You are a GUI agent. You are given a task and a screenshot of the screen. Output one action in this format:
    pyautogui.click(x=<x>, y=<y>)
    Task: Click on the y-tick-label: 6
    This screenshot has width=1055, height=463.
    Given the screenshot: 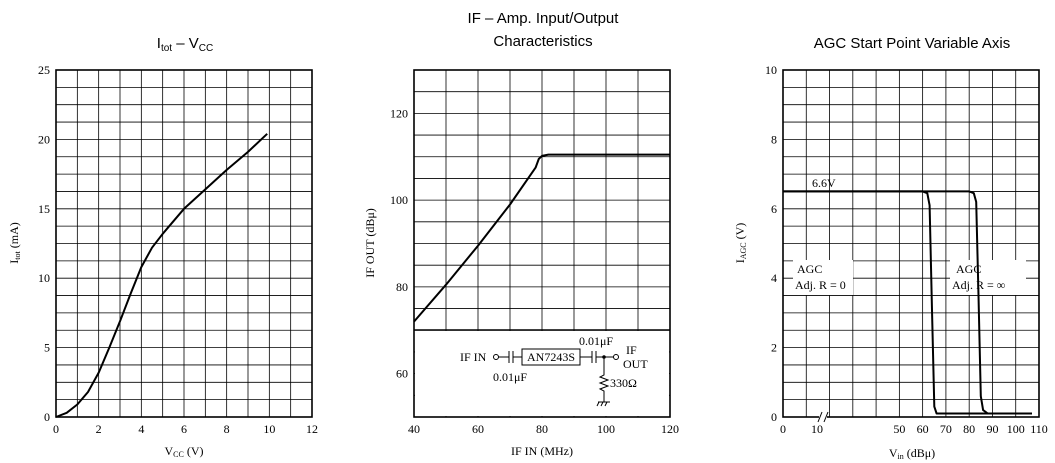 What is the action you would take?
    pyautogui.click(x=774, y=209)
    